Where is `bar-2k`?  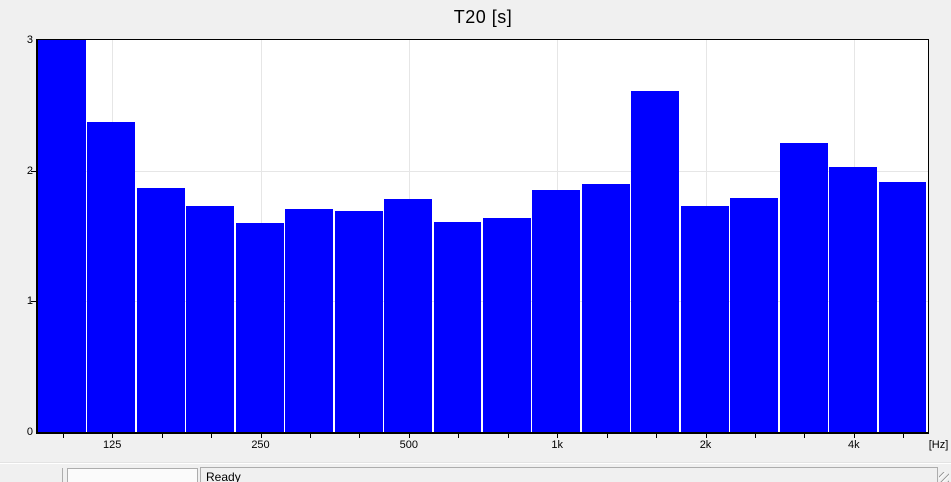 bar-2k is located at coordinates (704, 318).